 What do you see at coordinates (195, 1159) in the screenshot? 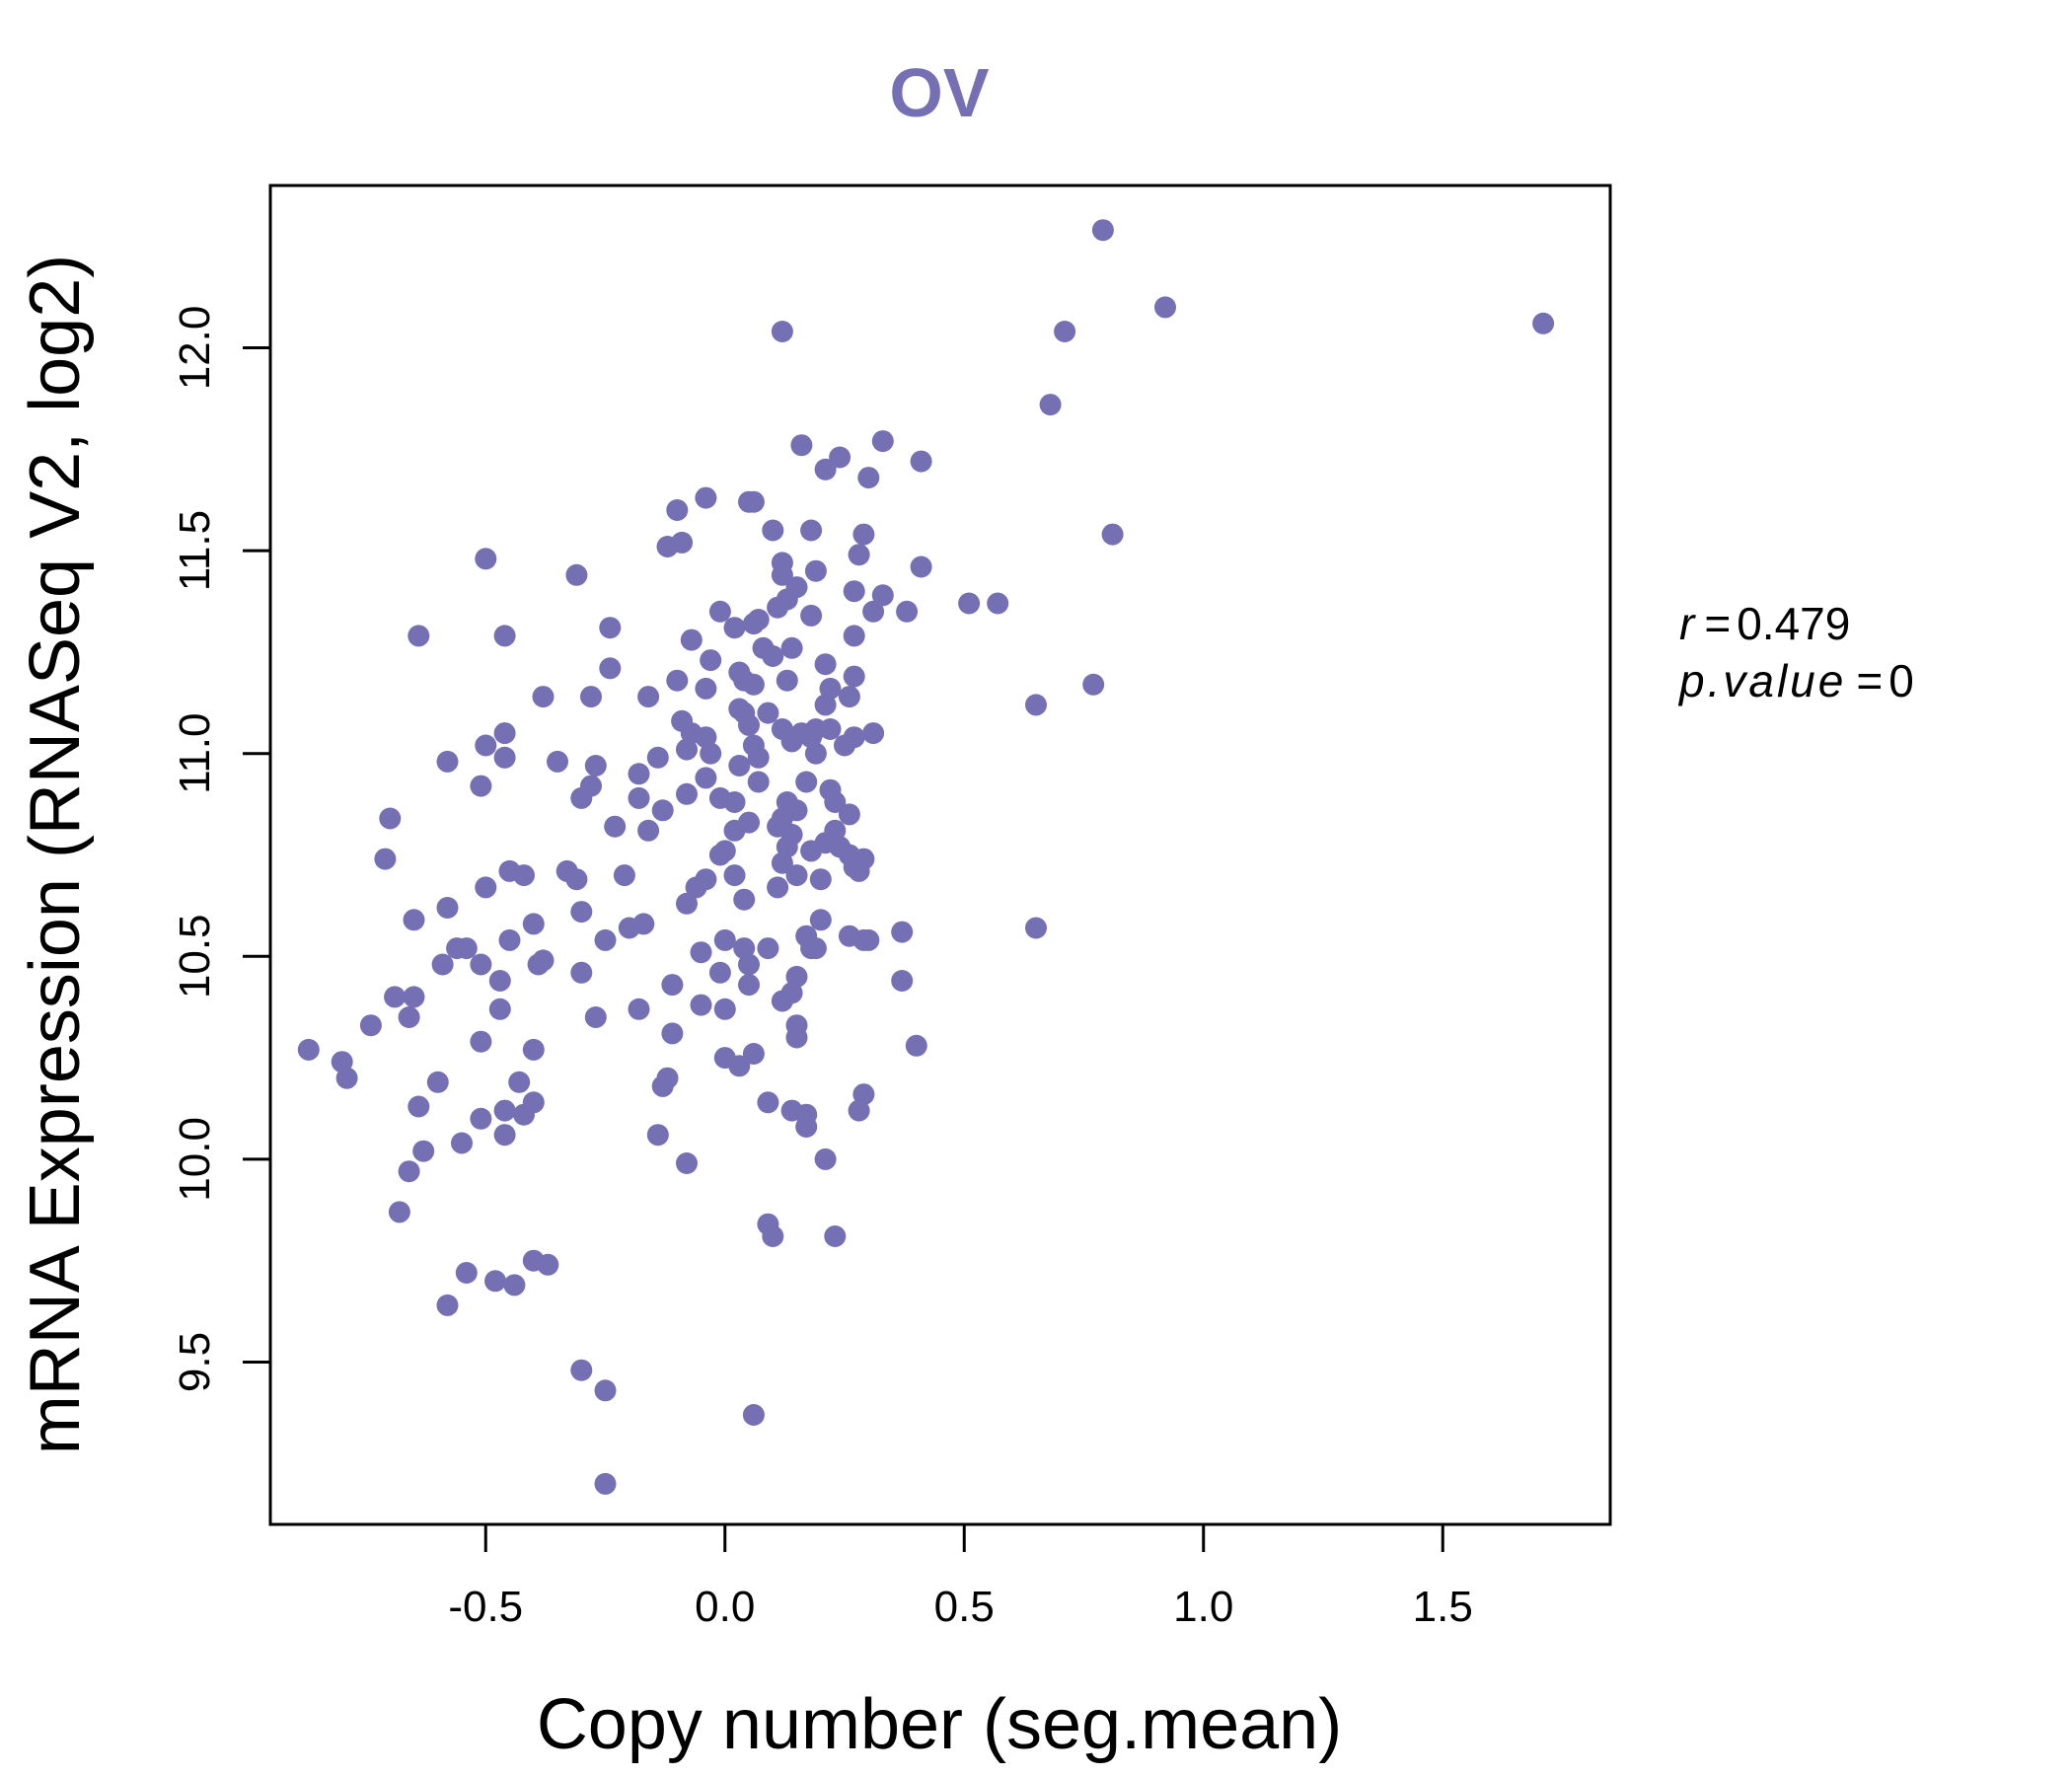
I see `y-tick-label: 10.0` at bounding box center [195, 1159].